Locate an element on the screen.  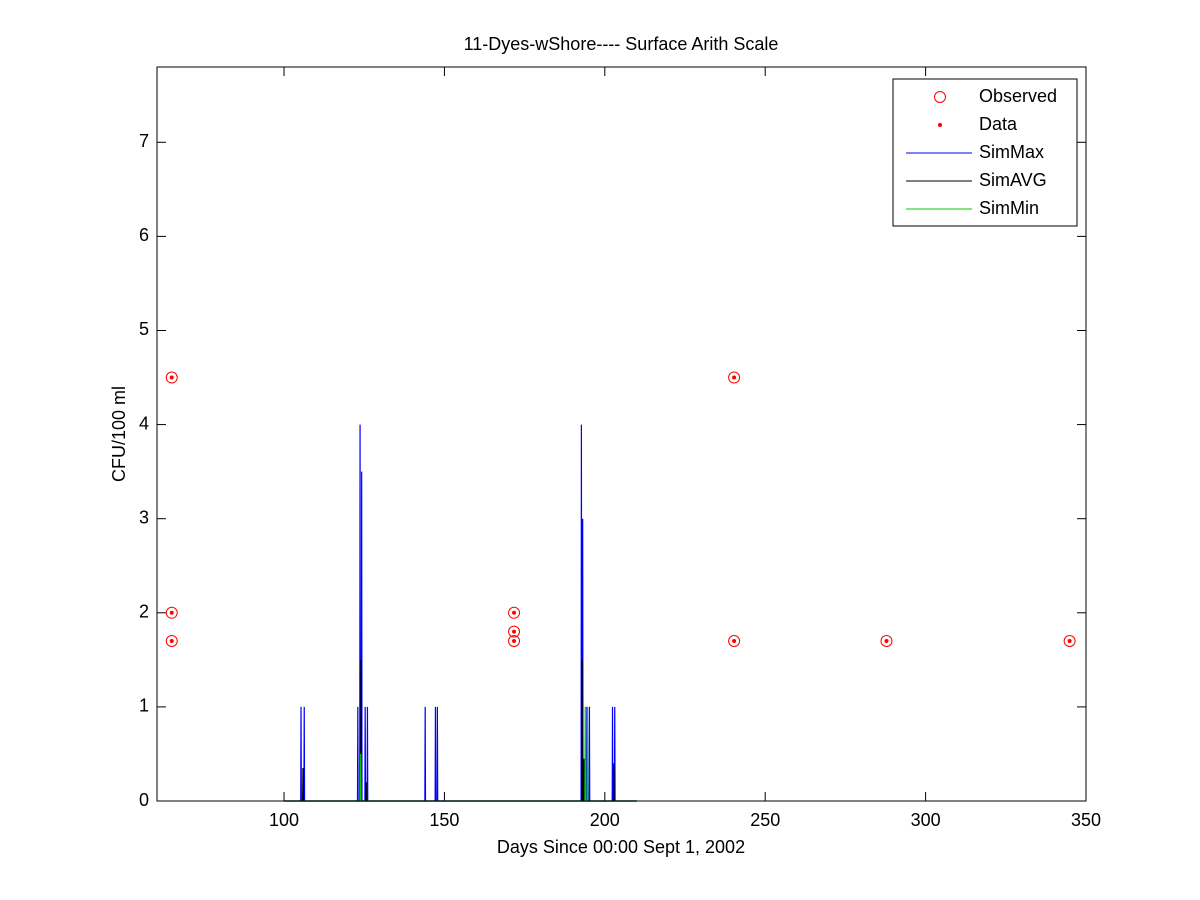
legend-label: SimMax is located at coordinates (1011, 152).